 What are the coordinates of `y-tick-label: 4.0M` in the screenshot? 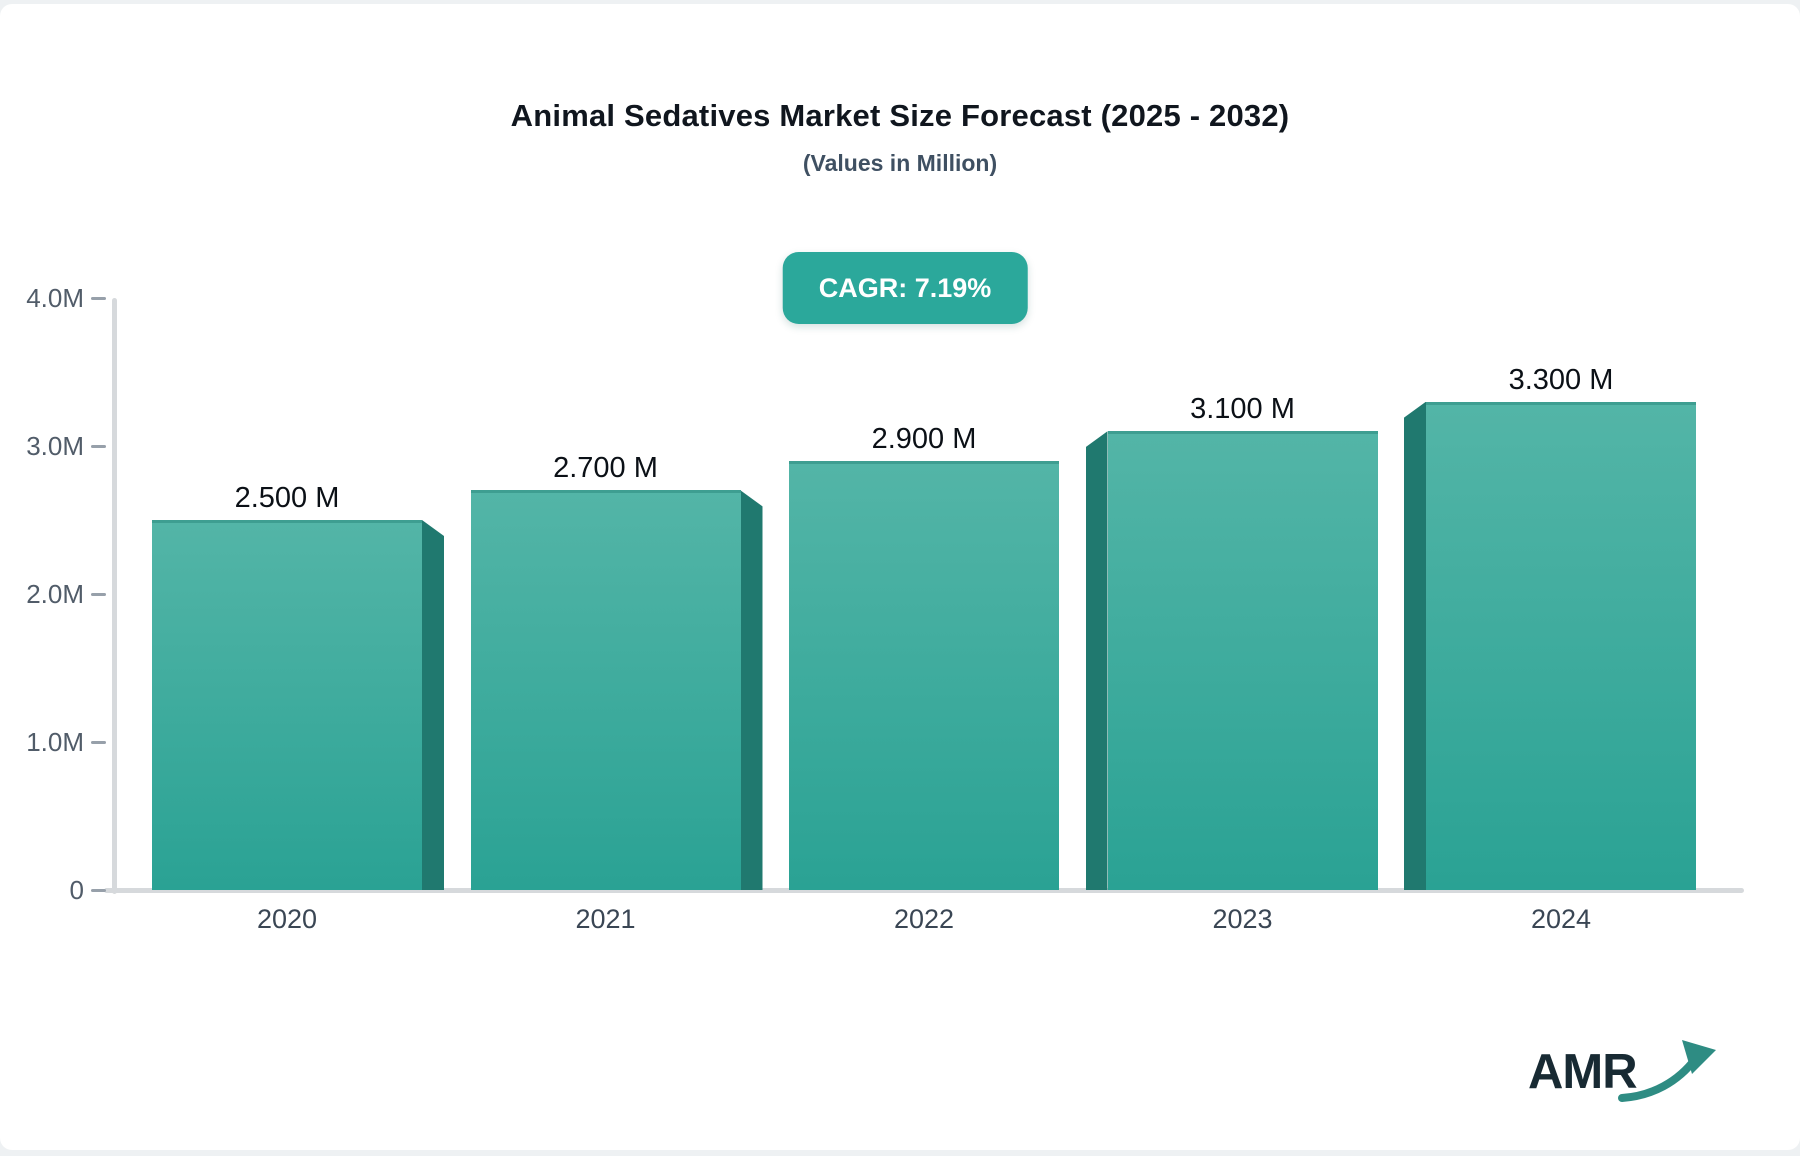 It's located at (55, 298).